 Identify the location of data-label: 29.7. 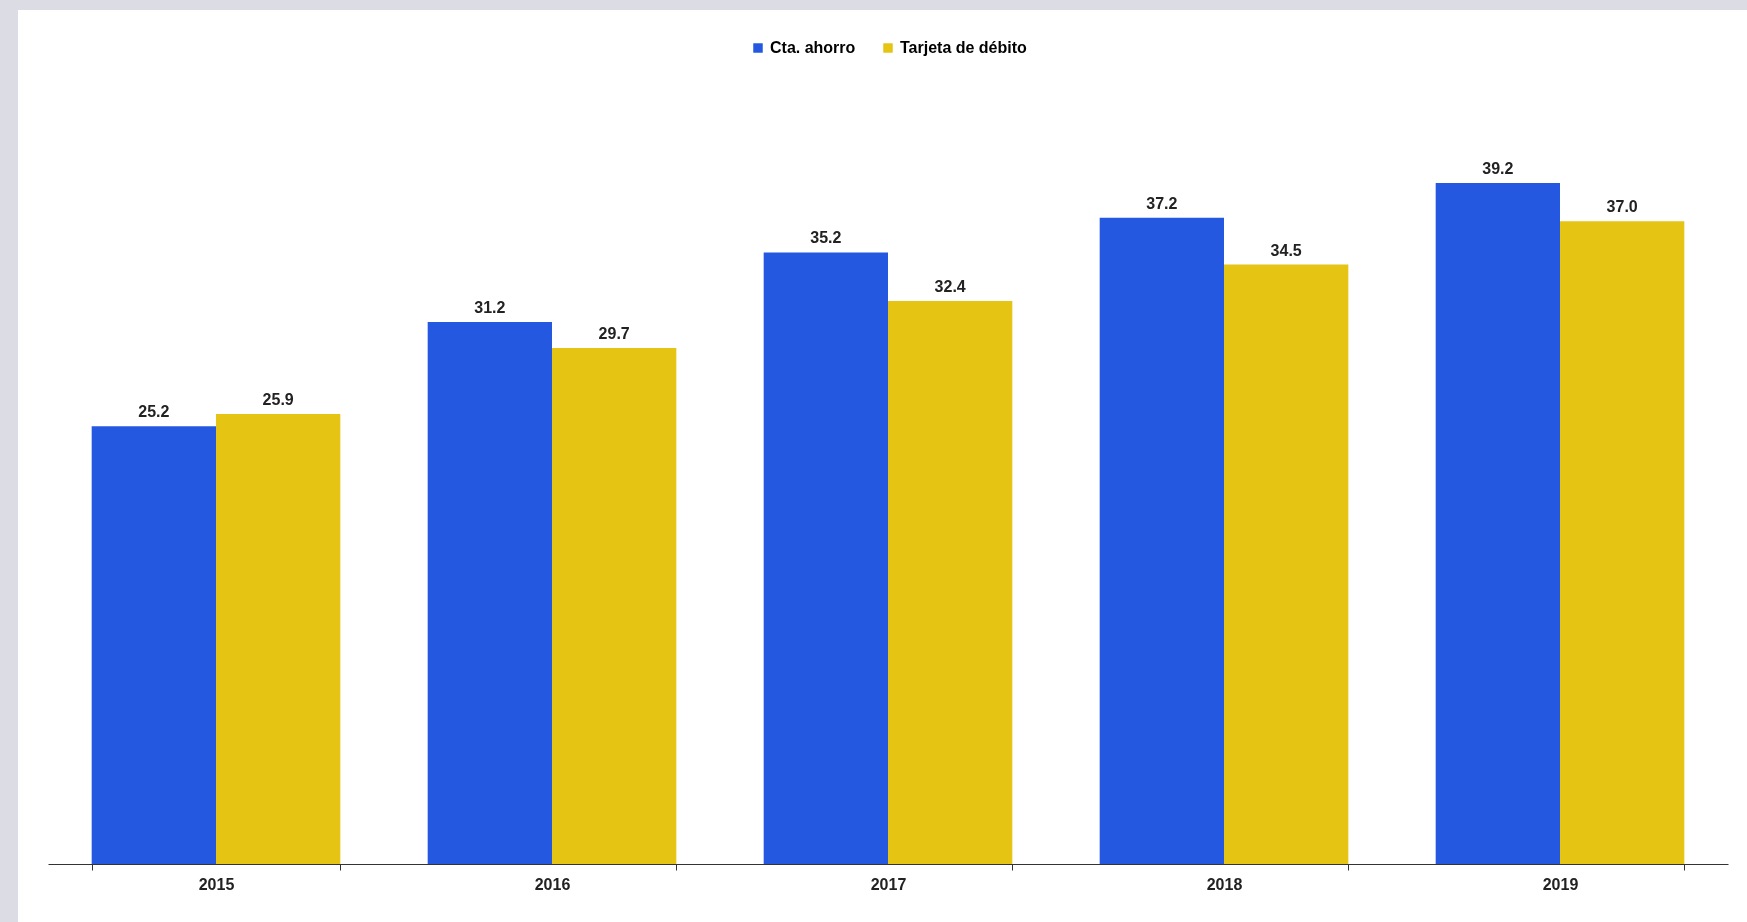
(614, 334).